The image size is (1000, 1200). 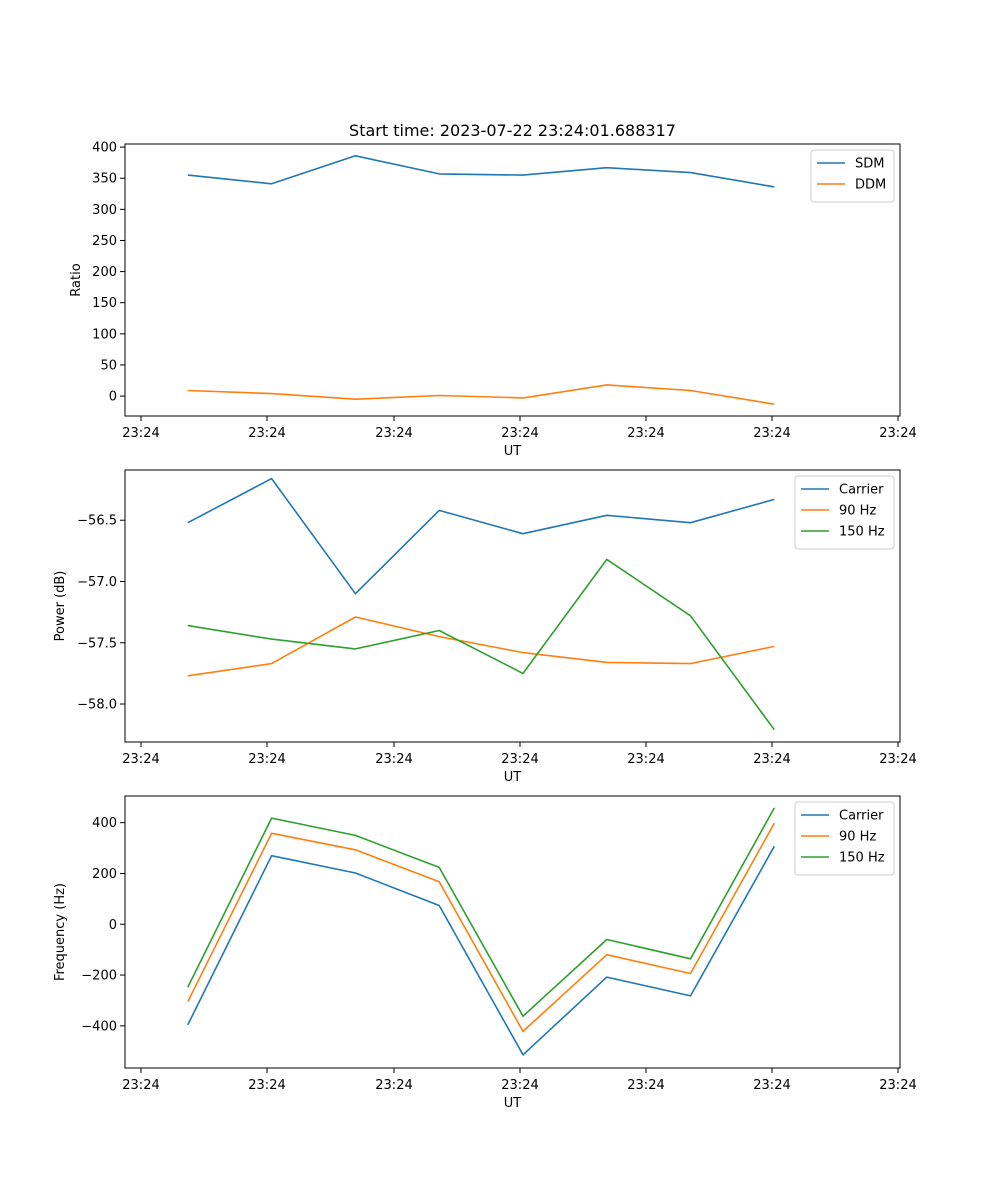 I want to click on y-tick-label: 300, so click(x=104, y=210).